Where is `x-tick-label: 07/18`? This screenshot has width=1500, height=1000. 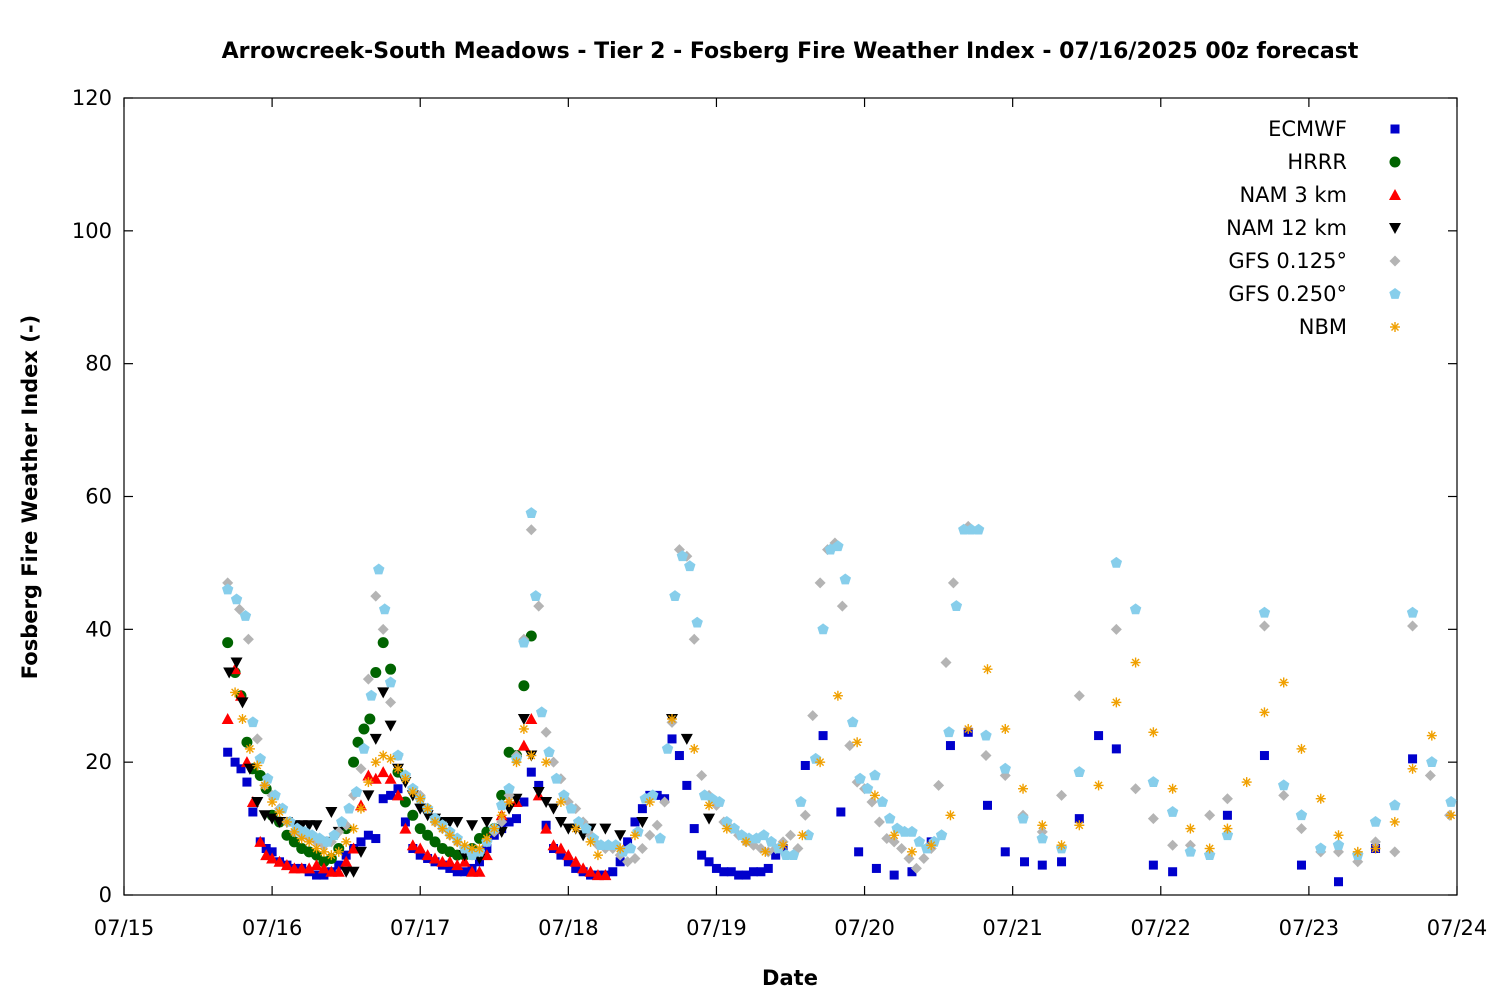
x-tick-label: 07/18 is located at coordinates (568, 928).